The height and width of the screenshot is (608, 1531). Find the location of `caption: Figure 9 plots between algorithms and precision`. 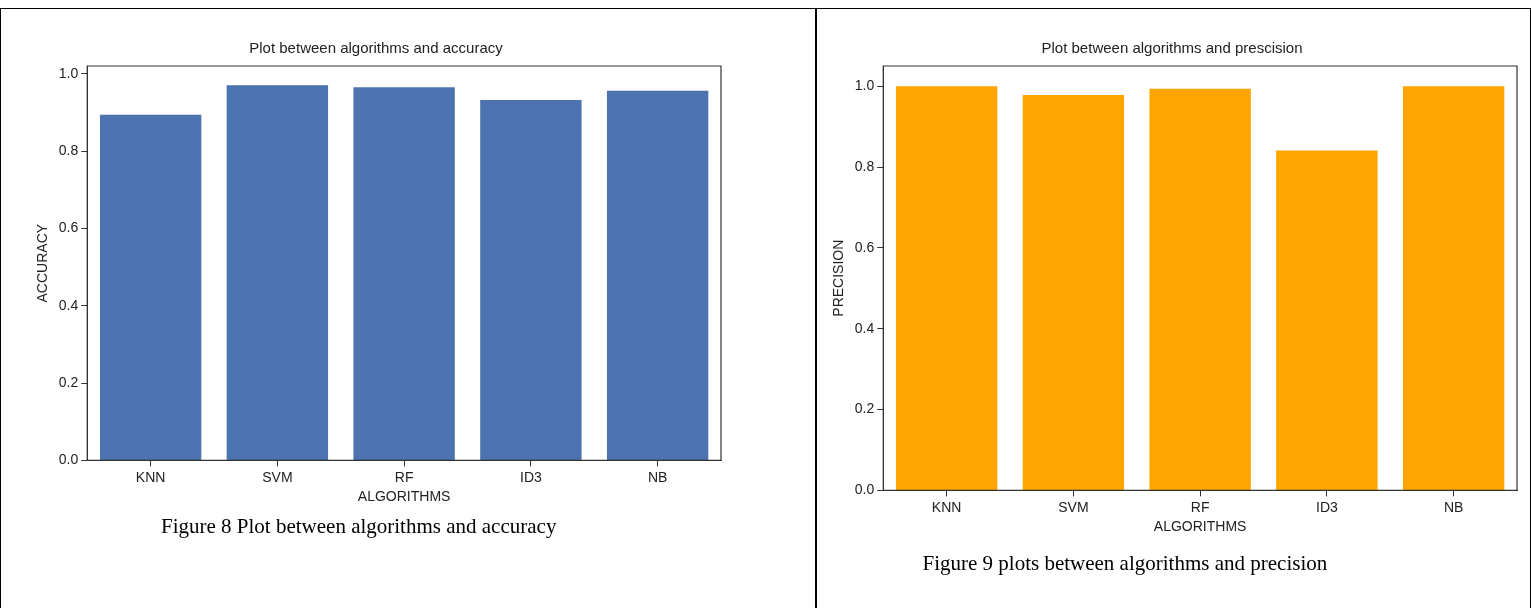

caption: Figure 9 plots between algorithms and precision is located at coordinates (1125, 563).